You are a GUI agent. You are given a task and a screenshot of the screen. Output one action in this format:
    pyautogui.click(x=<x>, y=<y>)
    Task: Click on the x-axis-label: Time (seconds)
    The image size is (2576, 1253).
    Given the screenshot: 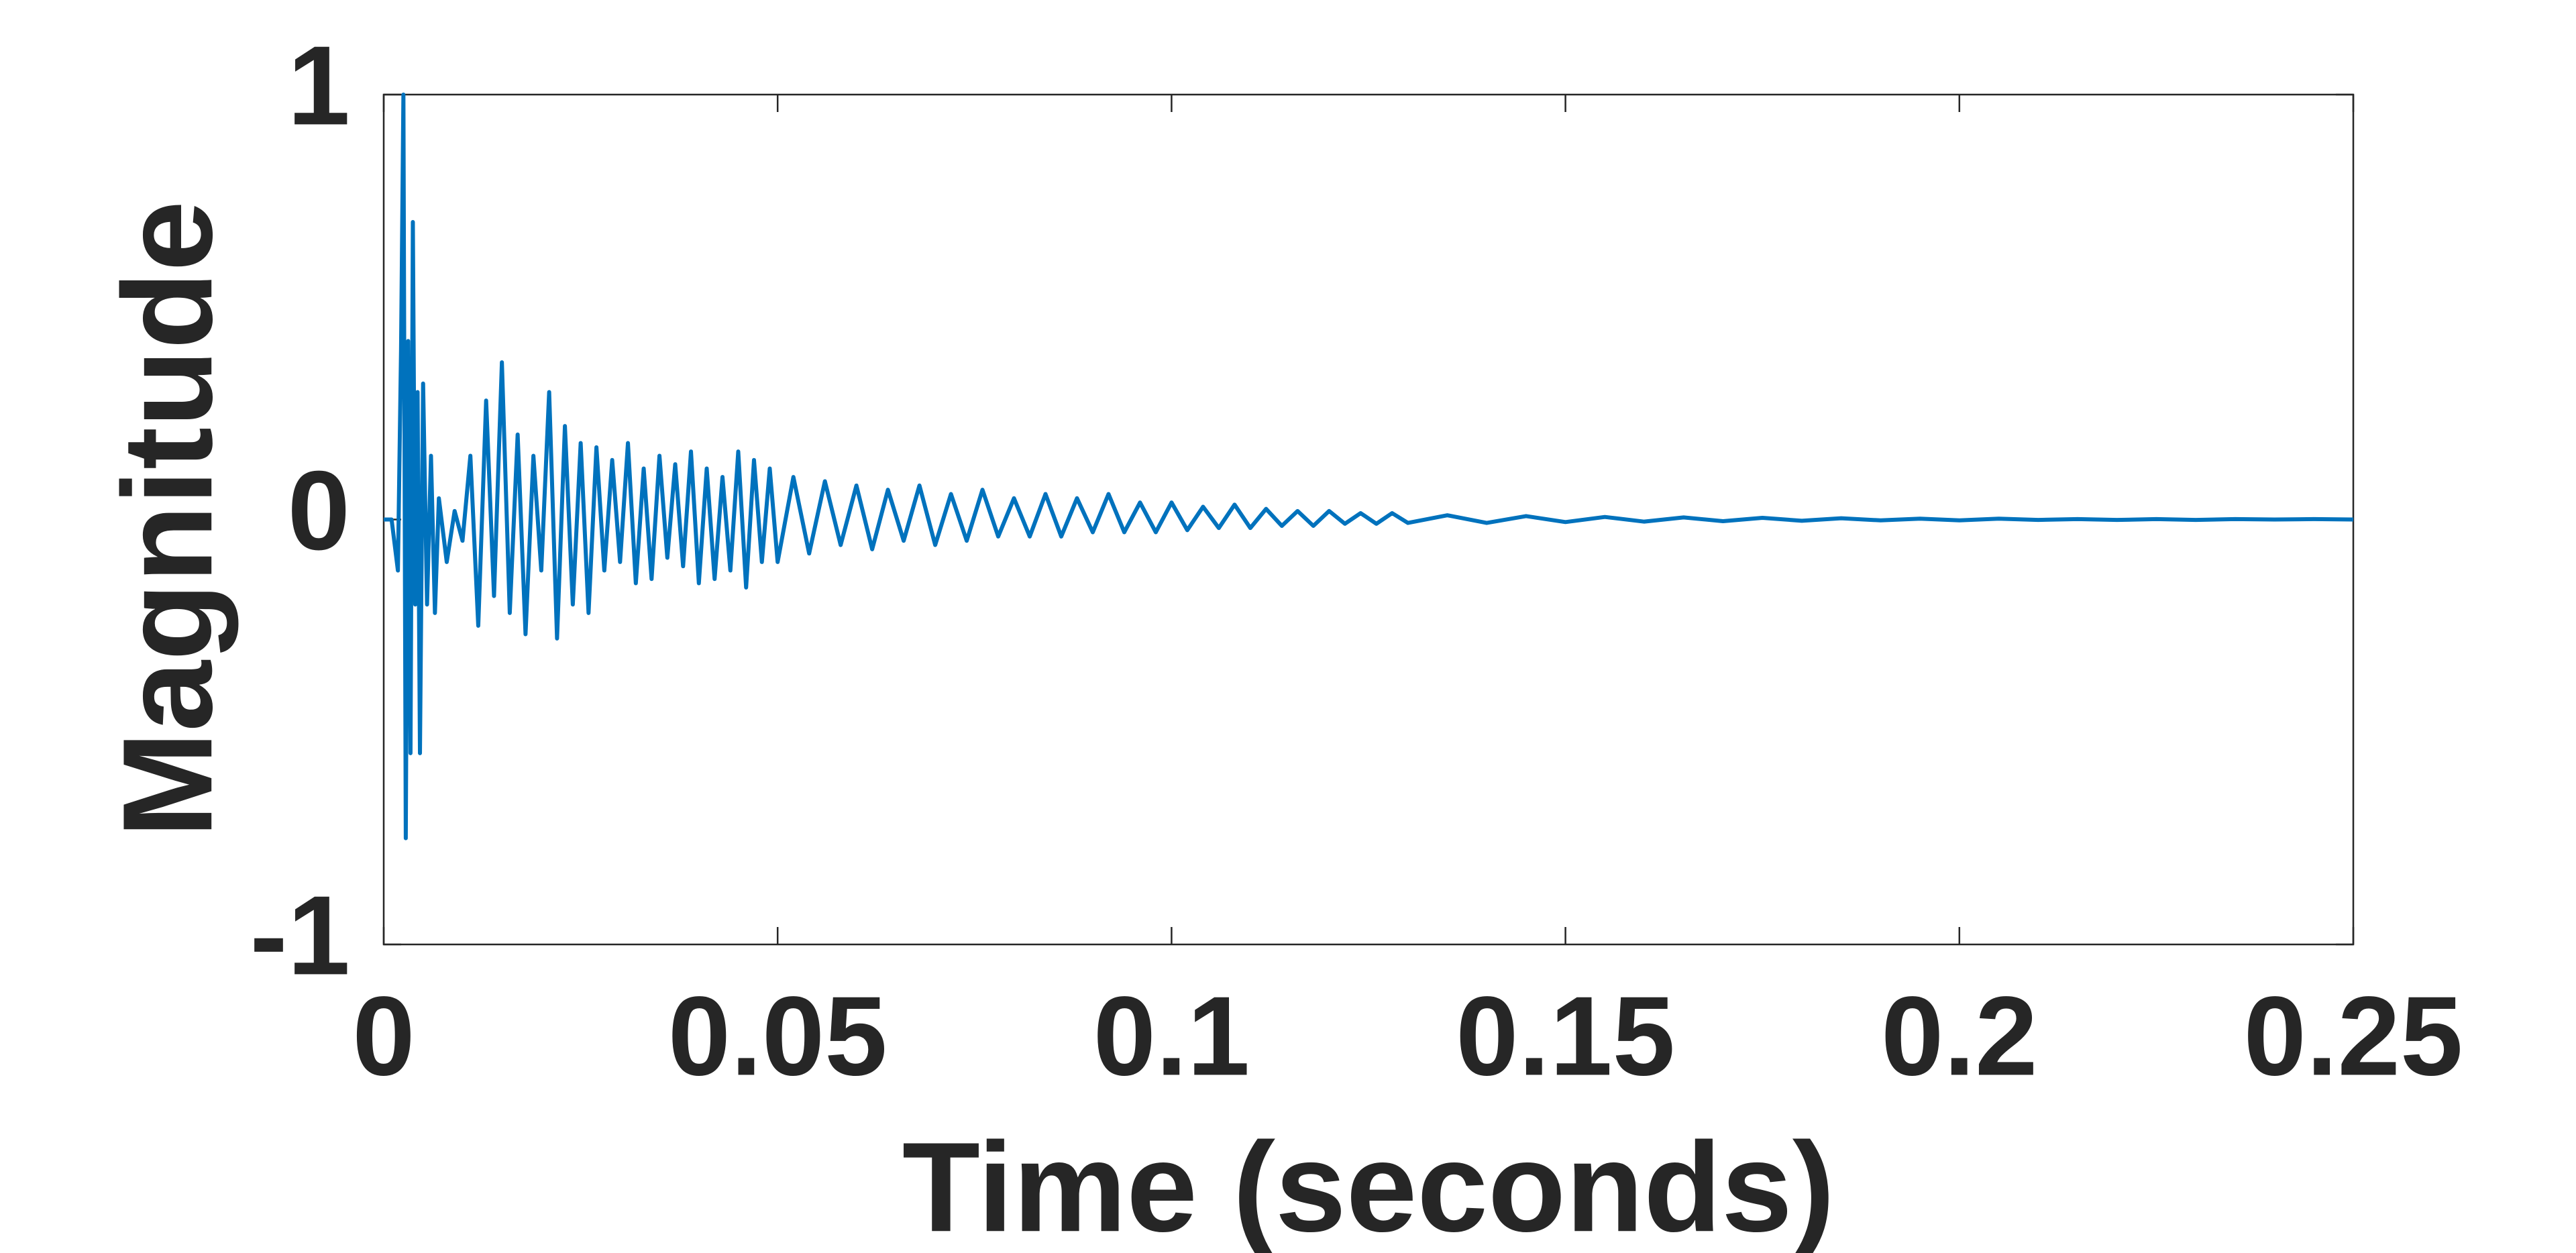 What is the action you would take?
    pyautogui.click(x=1368, y=1184)
    